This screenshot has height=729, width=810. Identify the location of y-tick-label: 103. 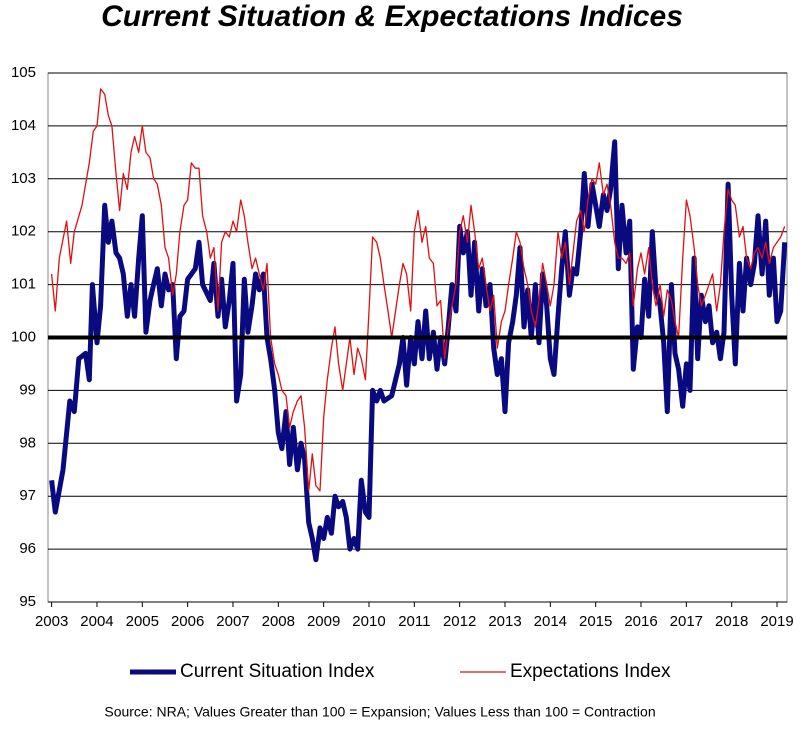
(23, 178).